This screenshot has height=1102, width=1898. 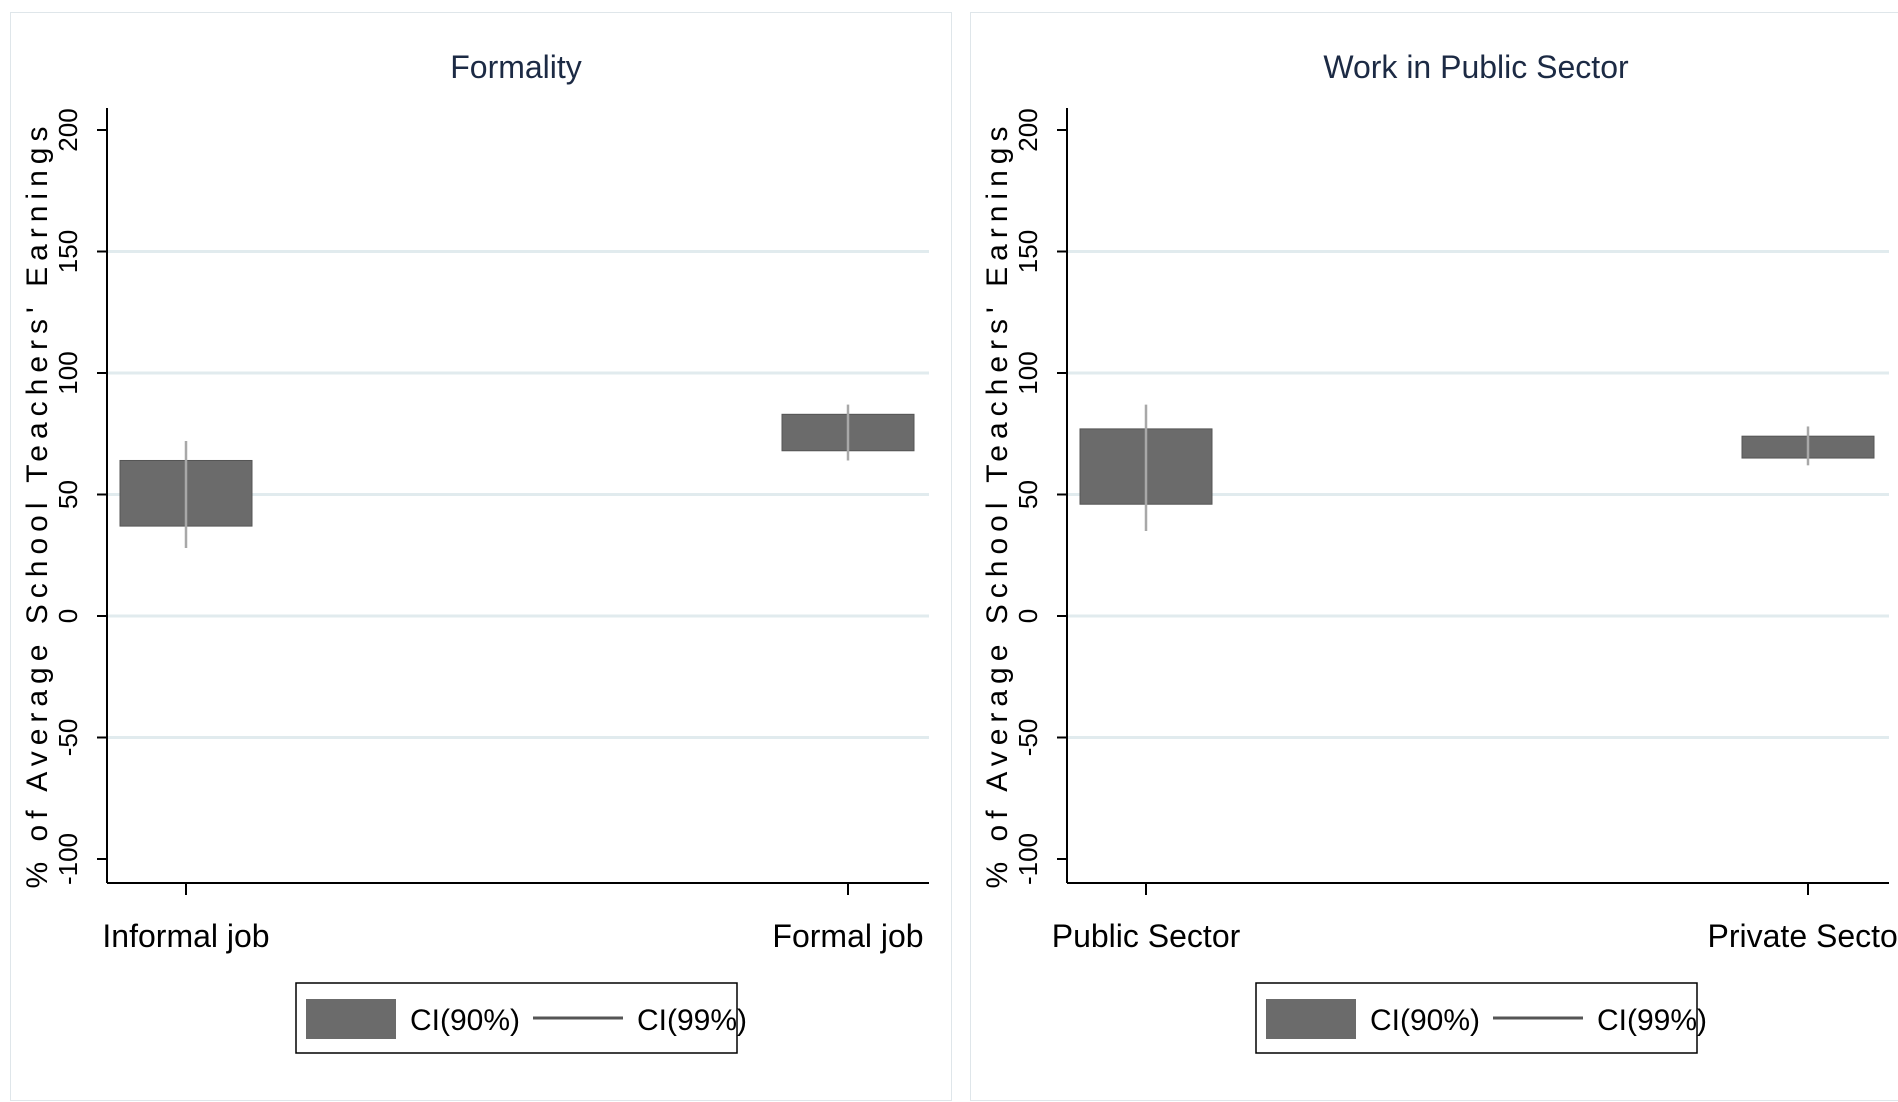 I want to click on x-tick-label: Informal job, so click(x=185, y=936).